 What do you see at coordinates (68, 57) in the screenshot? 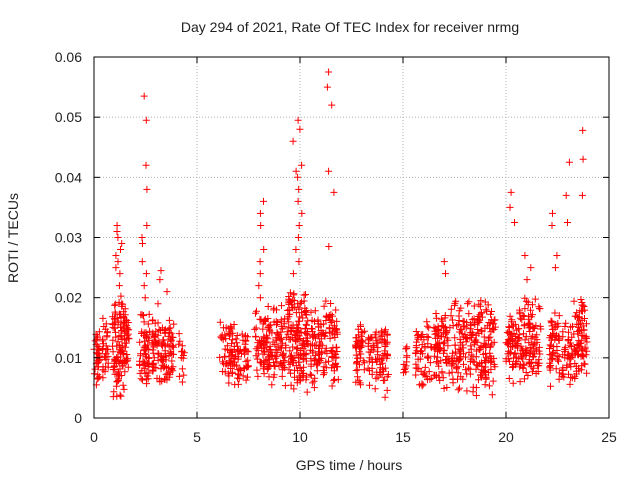
I see `y-tick-label: 0.06` at bounding box center [68, 57].